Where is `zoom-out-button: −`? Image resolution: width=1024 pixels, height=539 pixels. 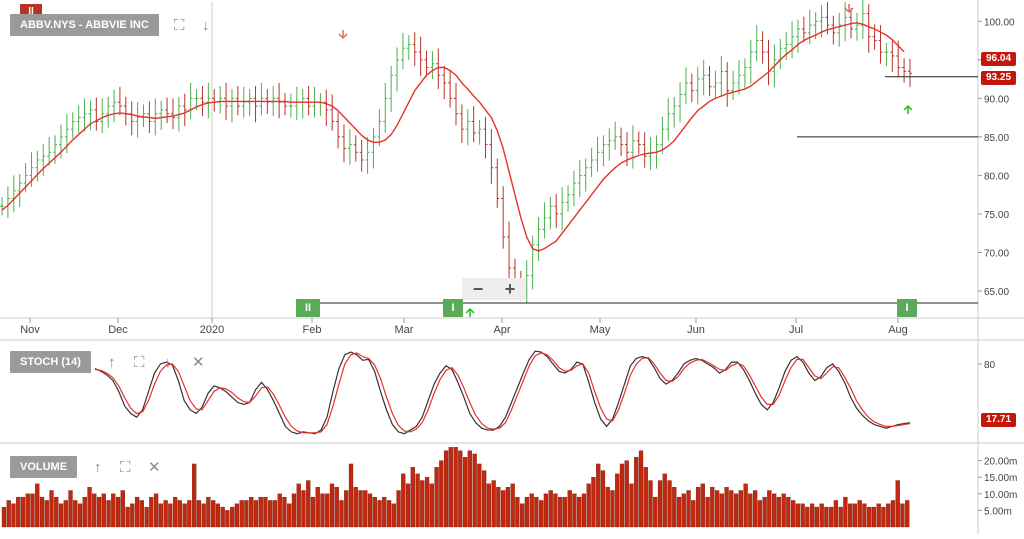
zoom-out-button: − is located at coordinates (478, 289).